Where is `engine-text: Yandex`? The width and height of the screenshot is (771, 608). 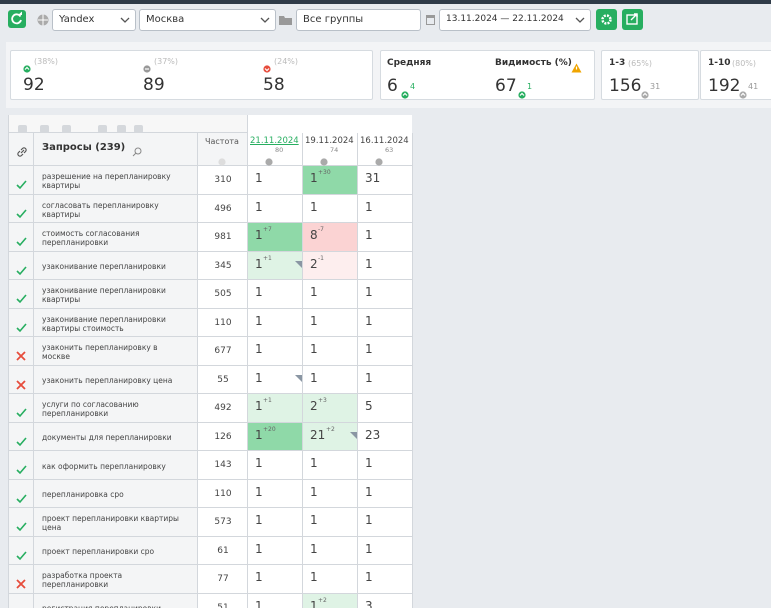
engine-text: Yandex is located at coordinates (77, 19).